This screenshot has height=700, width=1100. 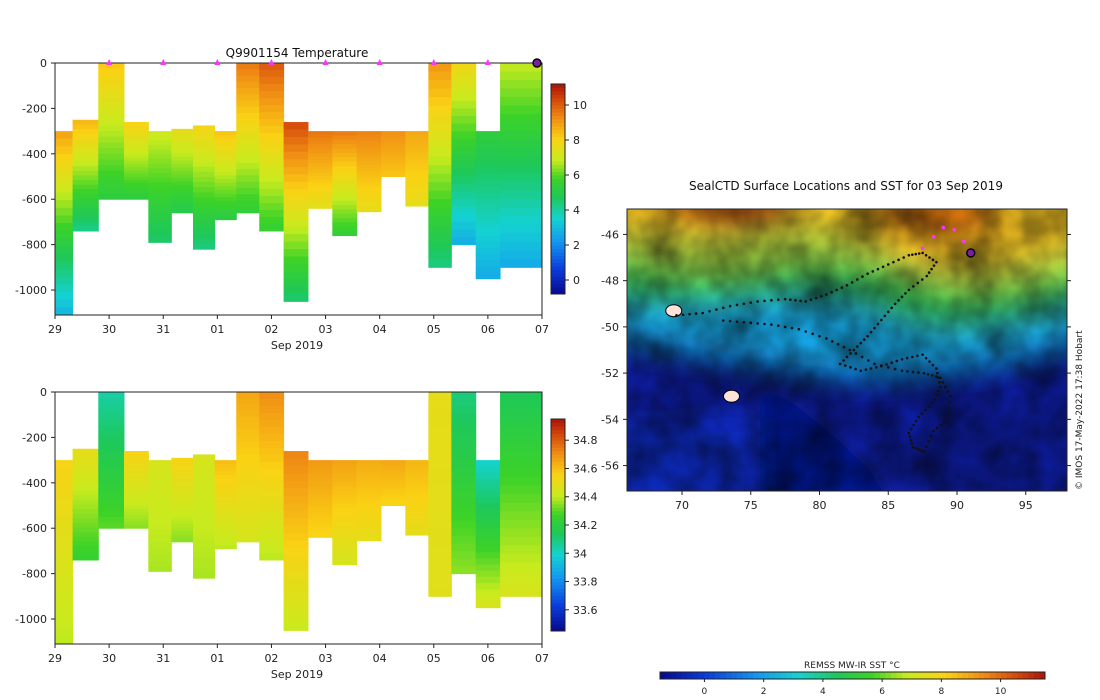 What do you see at coordinates (585, 582) in the screenshot?
I see `sal-colorbar-tick-label: 33.8` at bounding box center [585, 582].